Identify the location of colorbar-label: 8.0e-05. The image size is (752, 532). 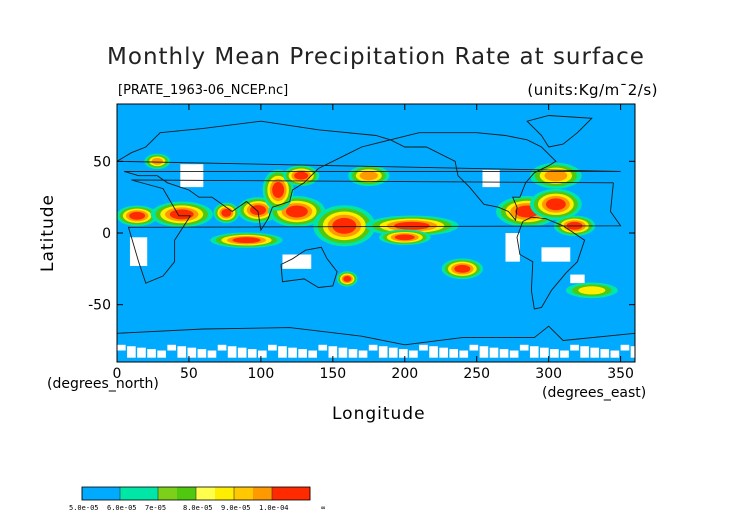
(198, 508).